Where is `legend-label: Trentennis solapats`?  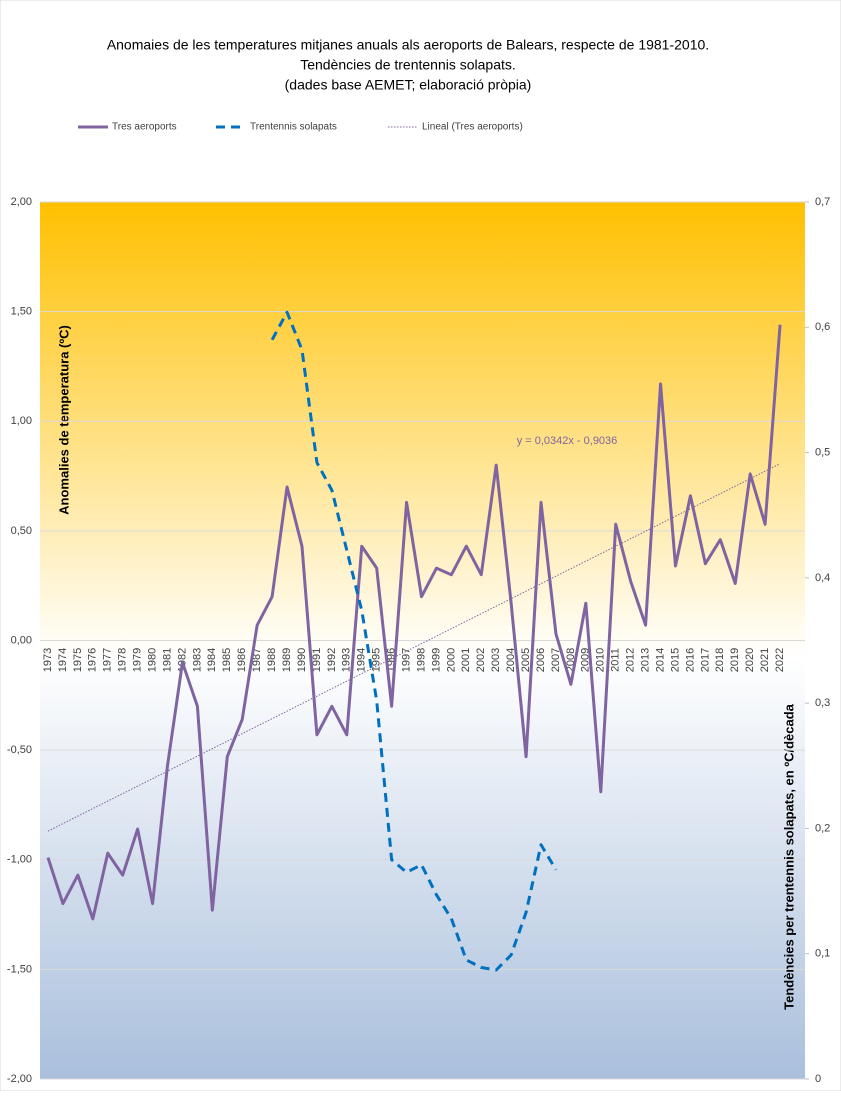
legend-label: Trentennis solapats is located at coordinates (293, 127).